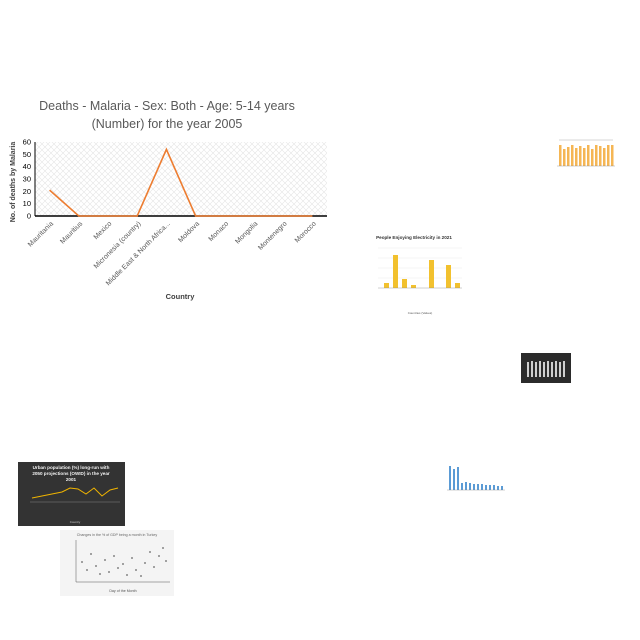 This screenshot has width=640, height=640. I want to click on x-tick-label: Monaco, so click(219, 231).